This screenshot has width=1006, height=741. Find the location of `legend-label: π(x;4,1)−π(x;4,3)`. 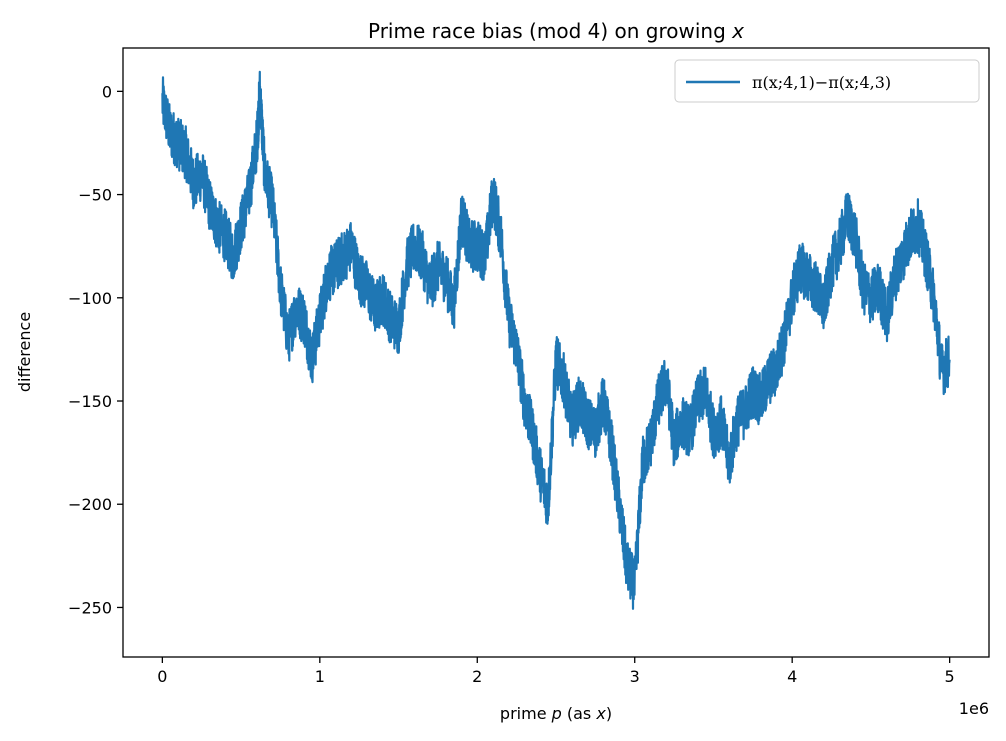

legend-label: π(x;4,1)−π(x;4,3) is located at coordinates (821, 82).